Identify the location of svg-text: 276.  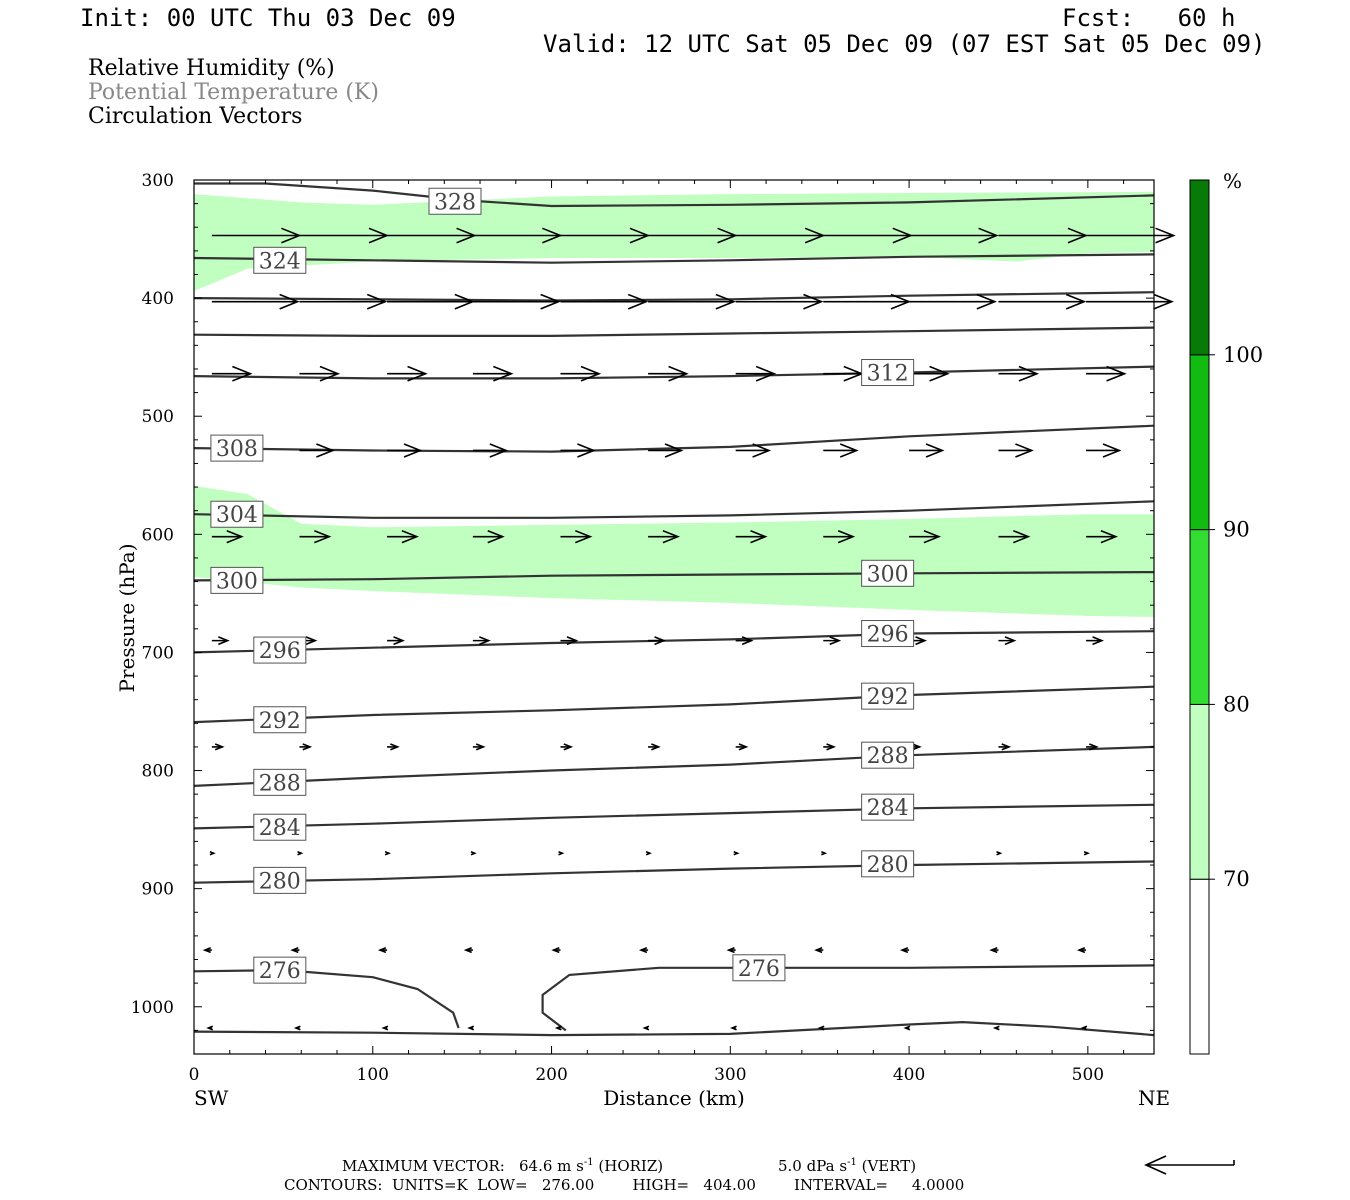
(280, 971).